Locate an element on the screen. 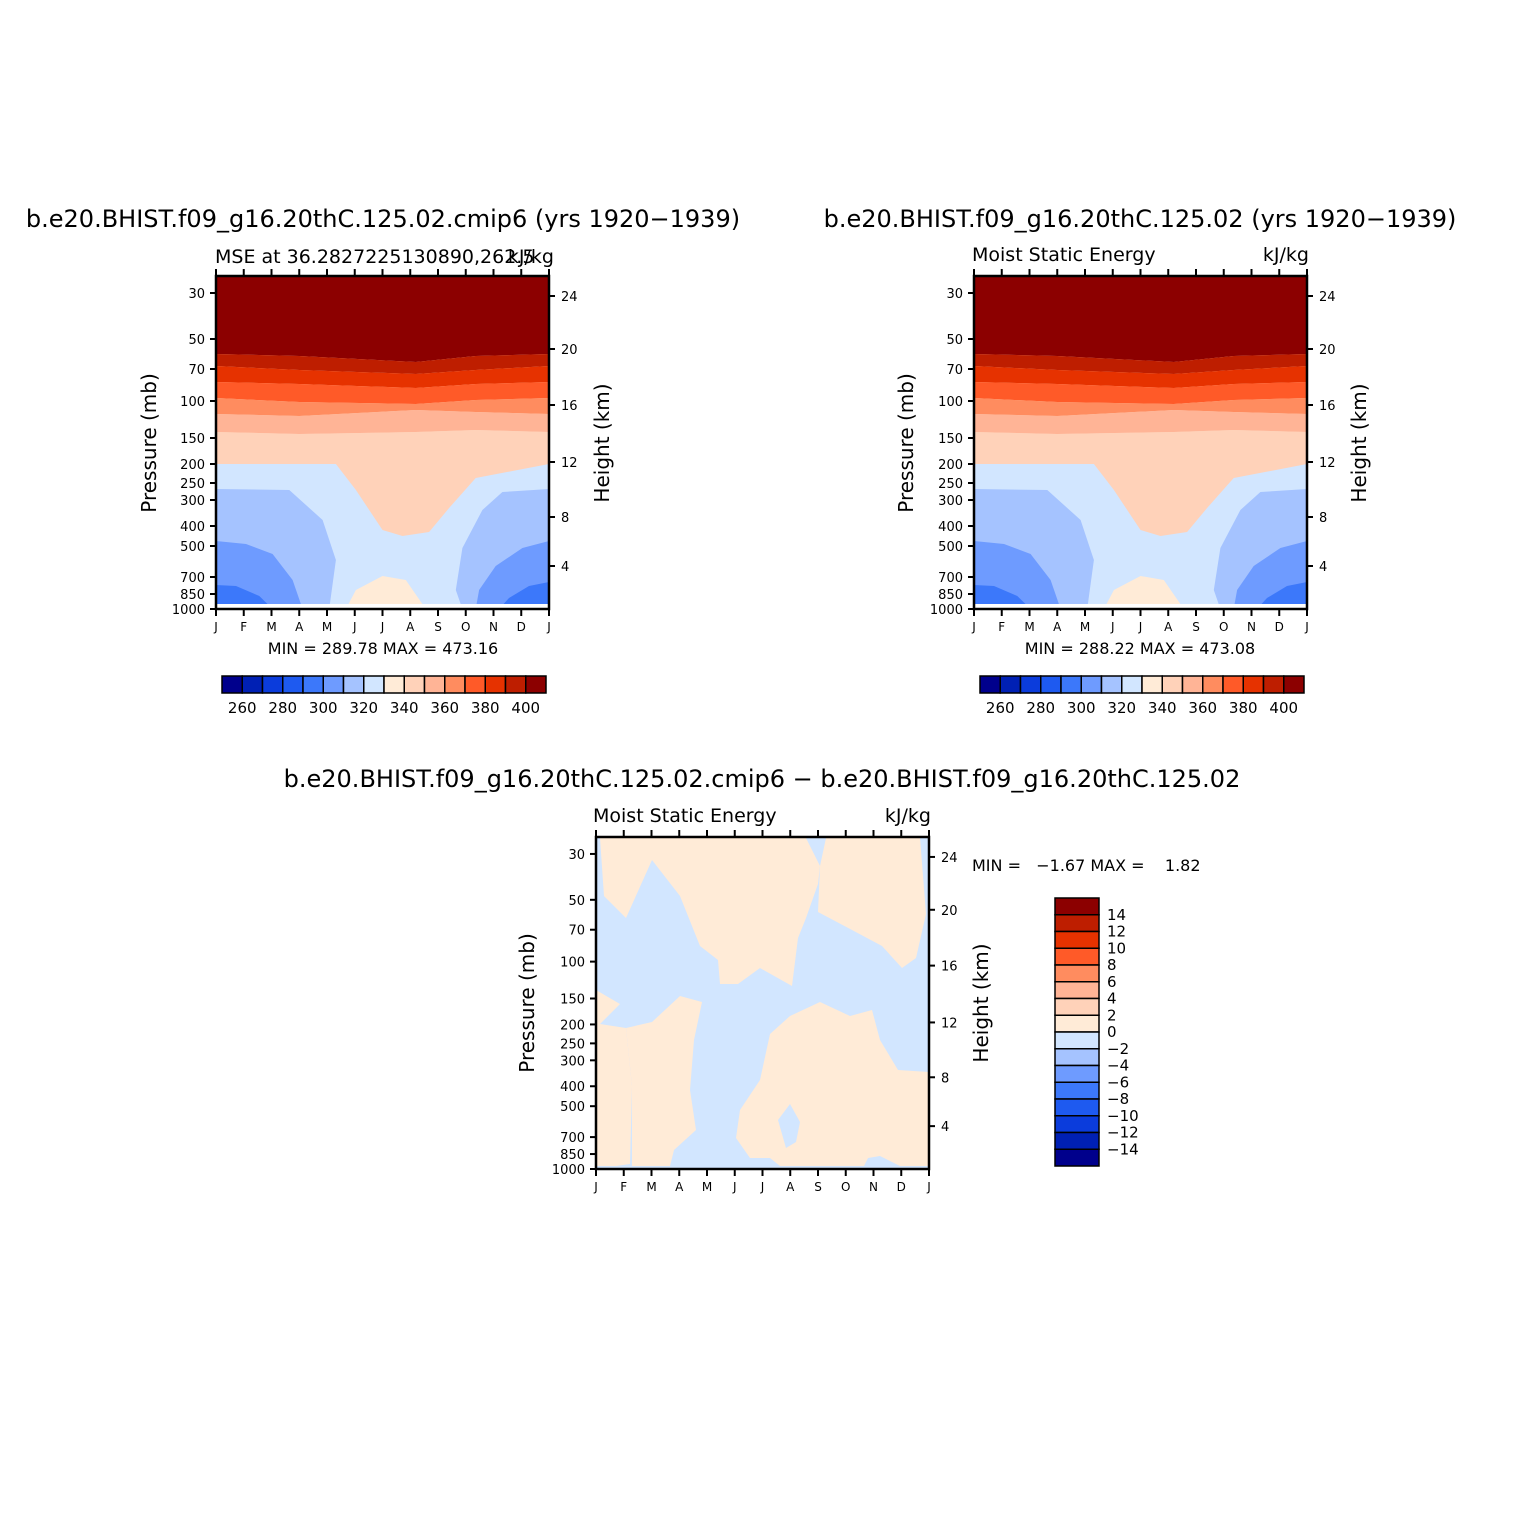  diff-ytick-label: 400 is located at coordinates (572, 1087).